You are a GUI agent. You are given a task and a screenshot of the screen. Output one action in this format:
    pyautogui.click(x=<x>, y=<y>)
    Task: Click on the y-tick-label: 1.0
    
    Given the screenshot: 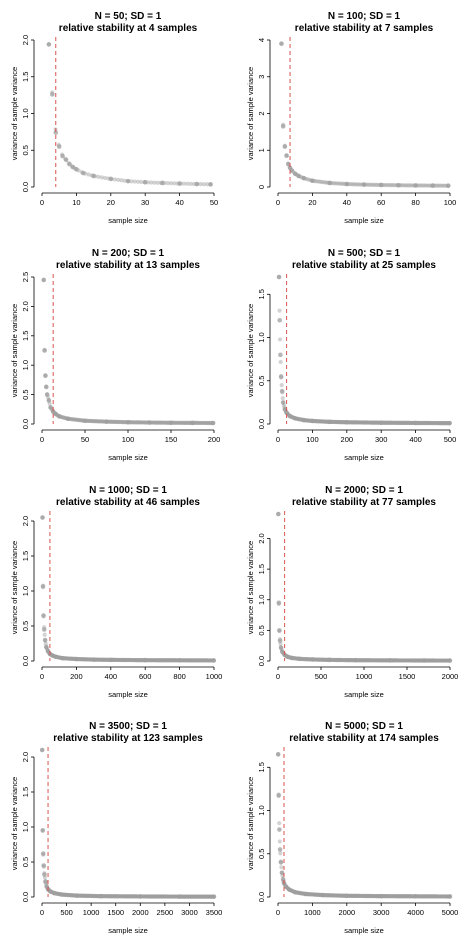 What is the action you would take?
    pyautogui.click(x=25, y=591)
    